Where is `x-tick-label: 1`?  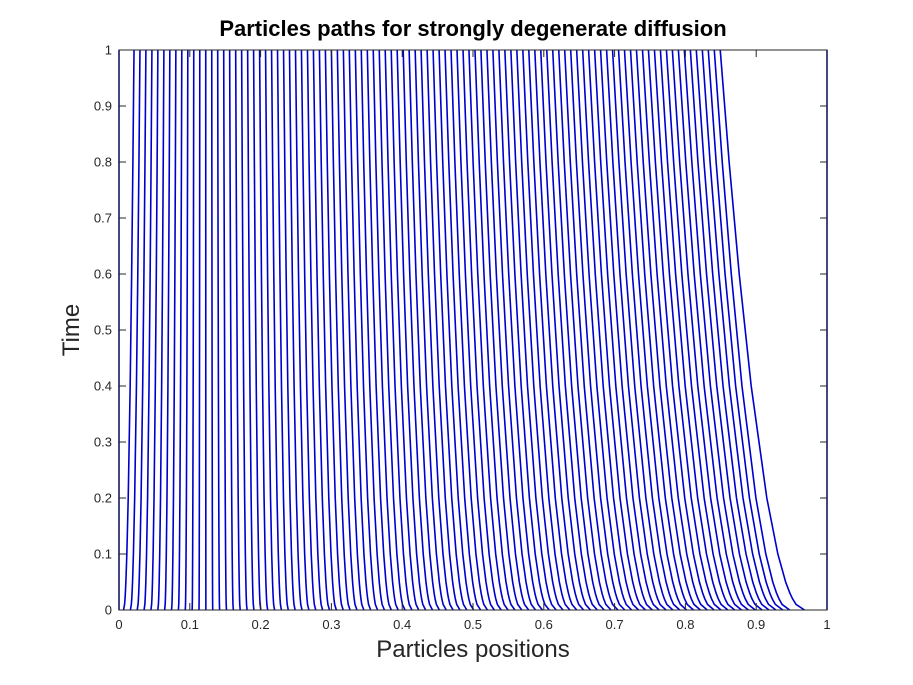
x-tick-label: 1 is located at coordinates (826, 624).